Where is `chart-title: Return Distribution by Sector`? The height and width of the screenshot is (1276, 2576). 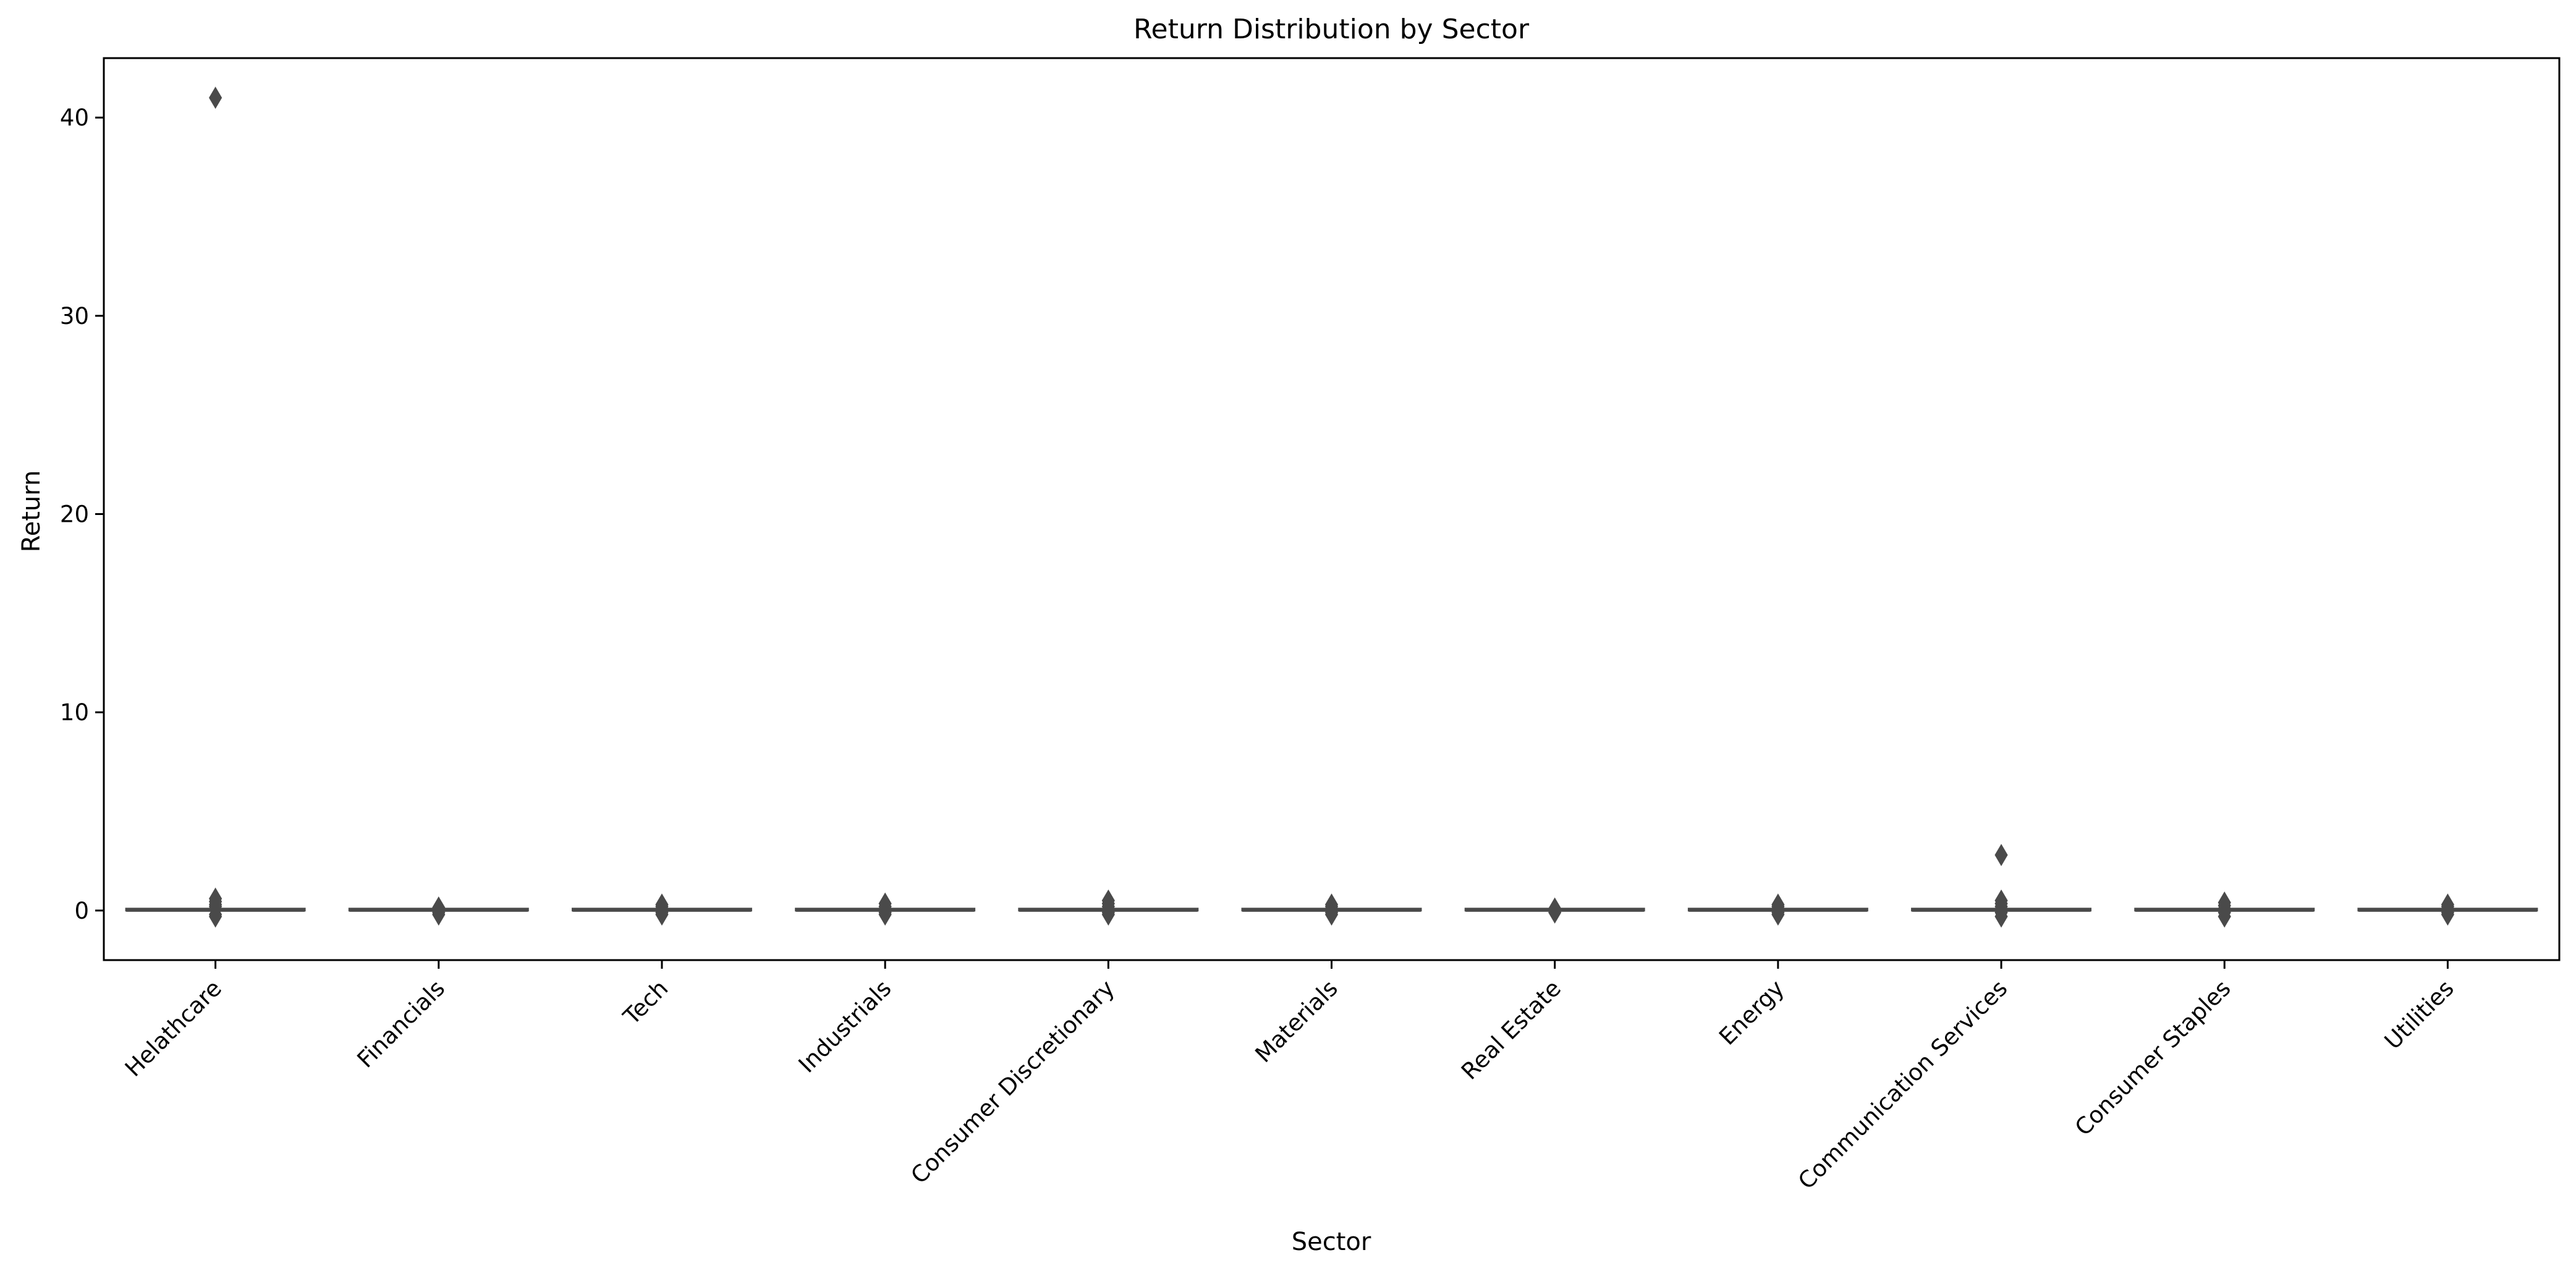 chart-title: Return Distribution by Sector is located at coordinates (1331, 29).